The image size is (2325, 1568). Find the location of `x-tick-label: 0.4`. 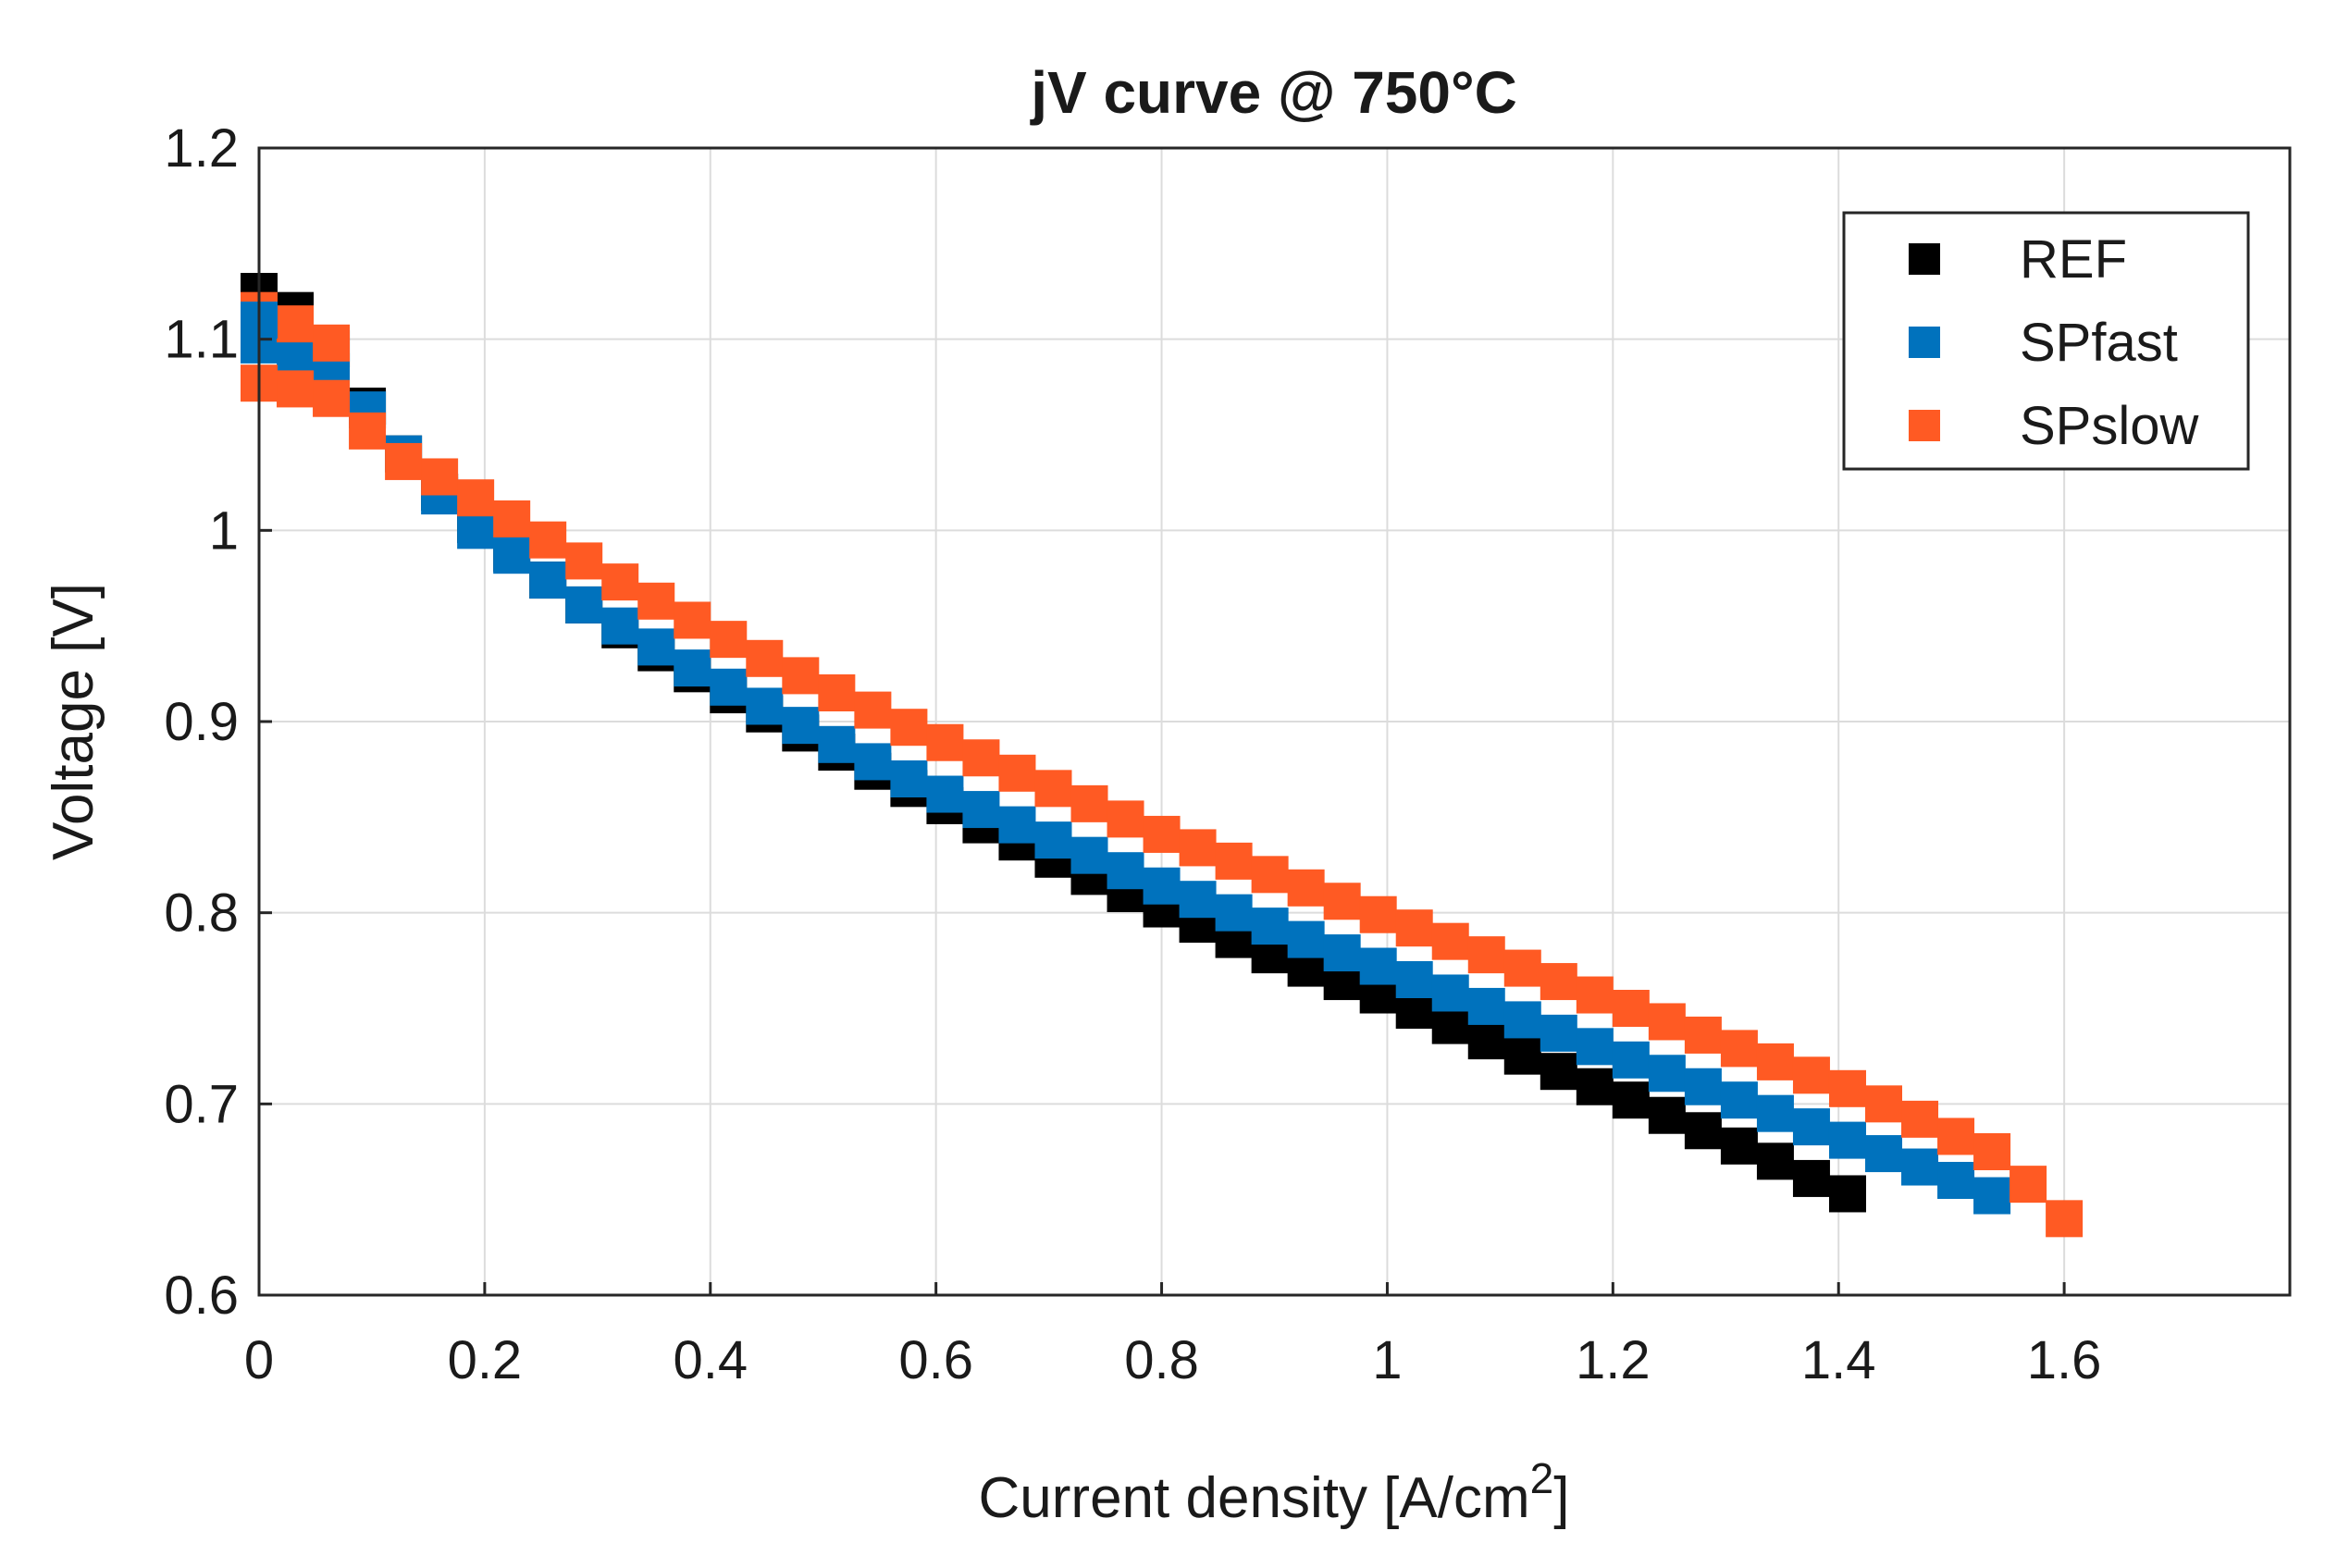

x-tick-label: 0.4 is located at coordinates (710, 1360).